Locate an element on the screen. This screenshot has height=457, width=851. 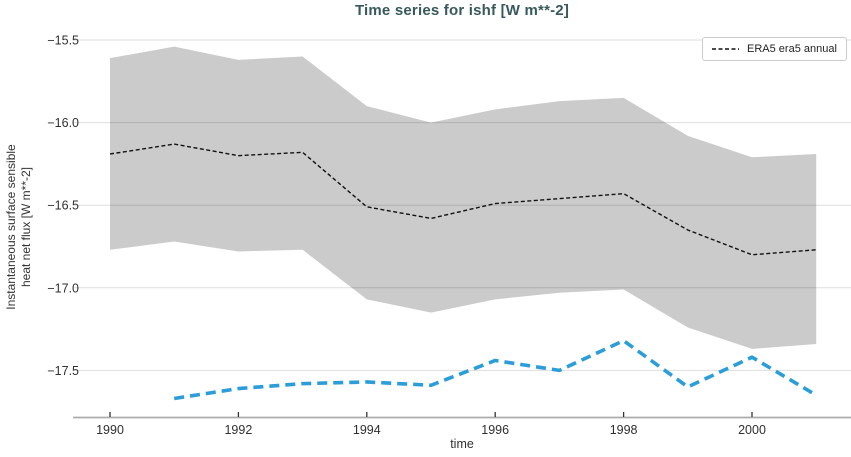
legend: ERA5 era5 annual is located at coordinates (774, 49).